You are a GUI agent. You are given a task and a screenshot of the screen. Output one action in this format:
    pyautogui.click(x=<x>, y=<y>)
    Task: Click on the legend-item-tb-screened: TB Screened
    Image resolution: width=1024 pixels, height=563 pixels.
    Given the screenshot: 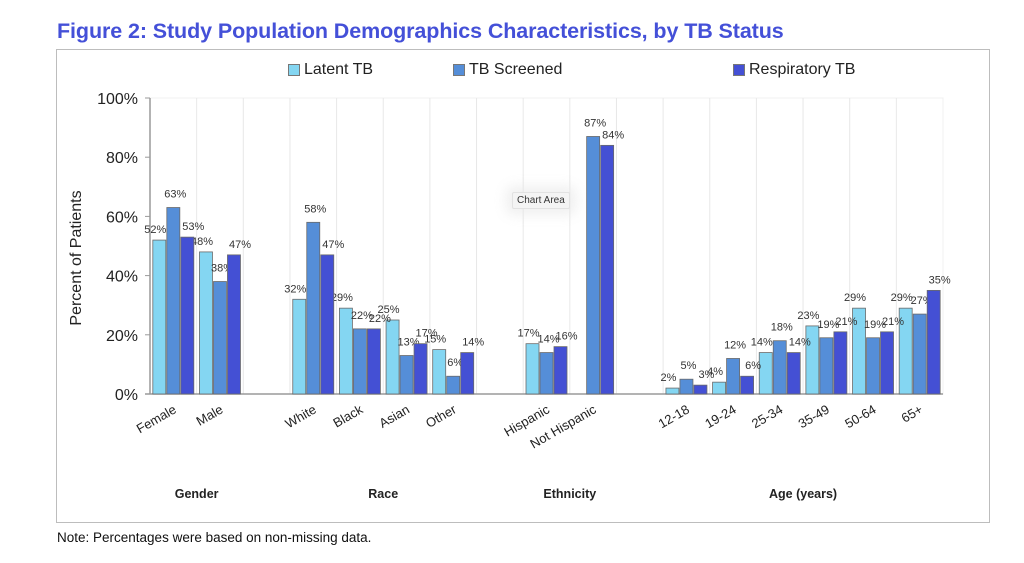 What is the action you would take?
    pyautogui.click(x=507, y=70)
    